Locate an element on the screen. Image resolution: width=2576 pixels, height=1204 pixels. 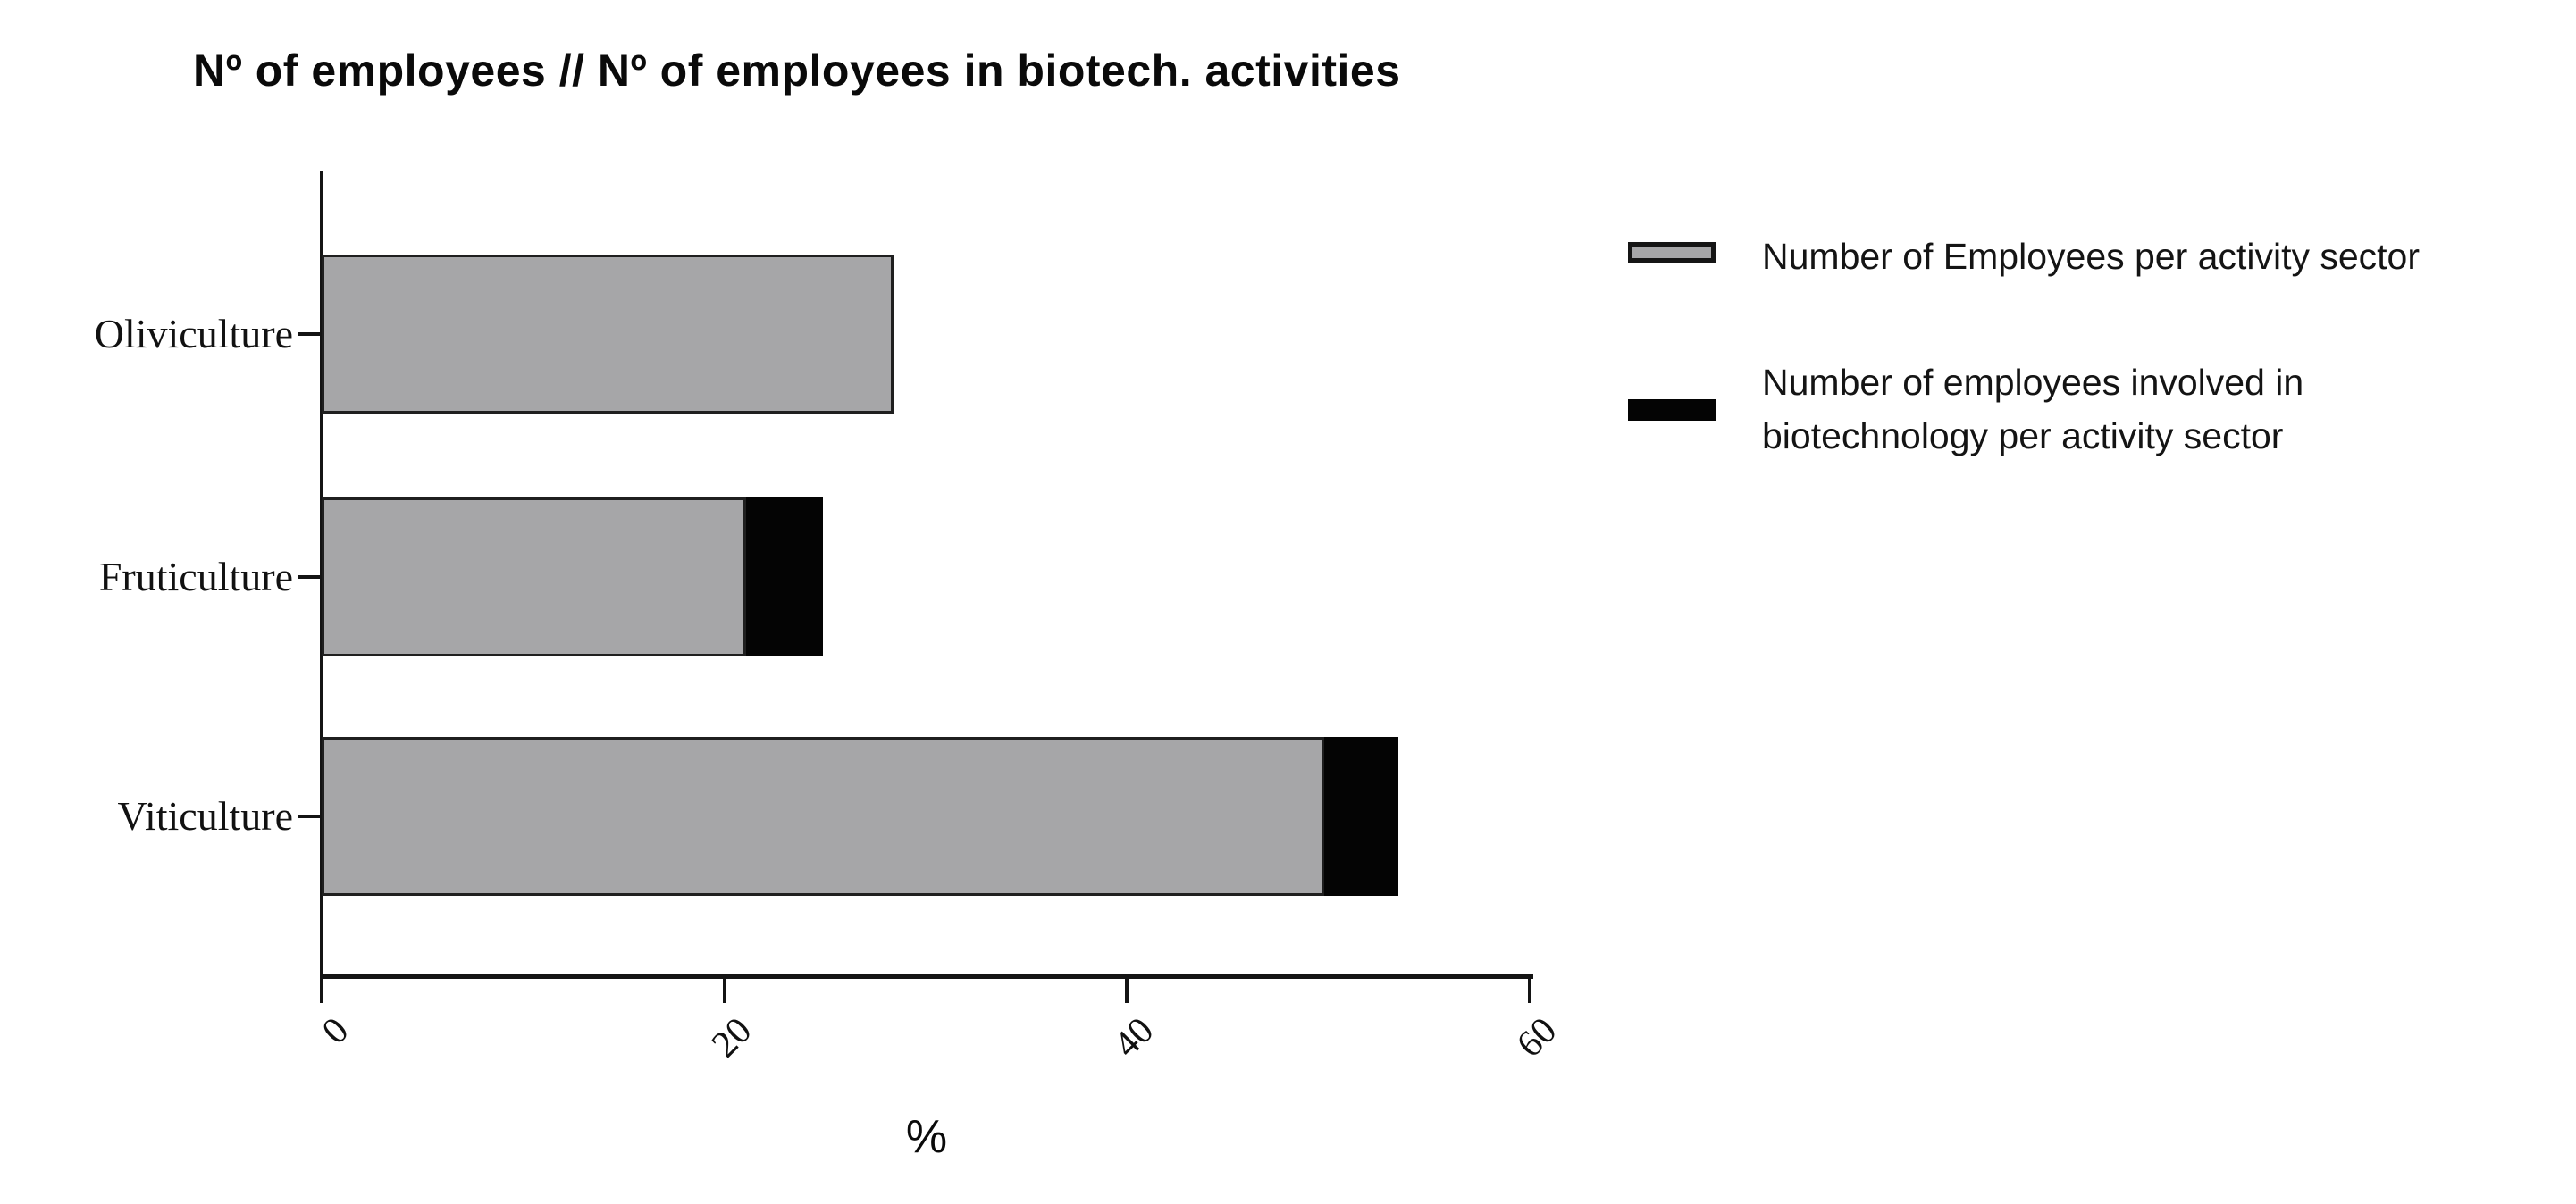
bar-employees-fruticulture is located at coordinates (534, 576).